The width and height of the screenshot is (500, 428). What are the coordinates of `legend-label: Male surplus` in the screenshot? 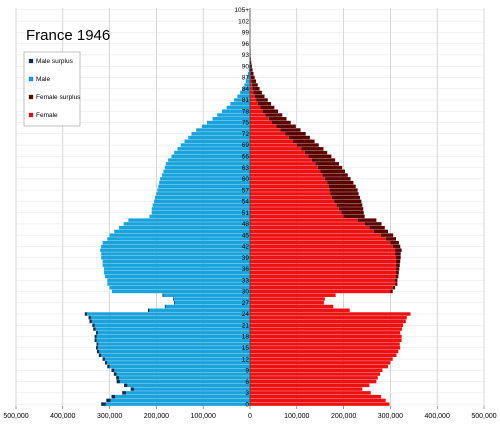 It's located at (55, 61).